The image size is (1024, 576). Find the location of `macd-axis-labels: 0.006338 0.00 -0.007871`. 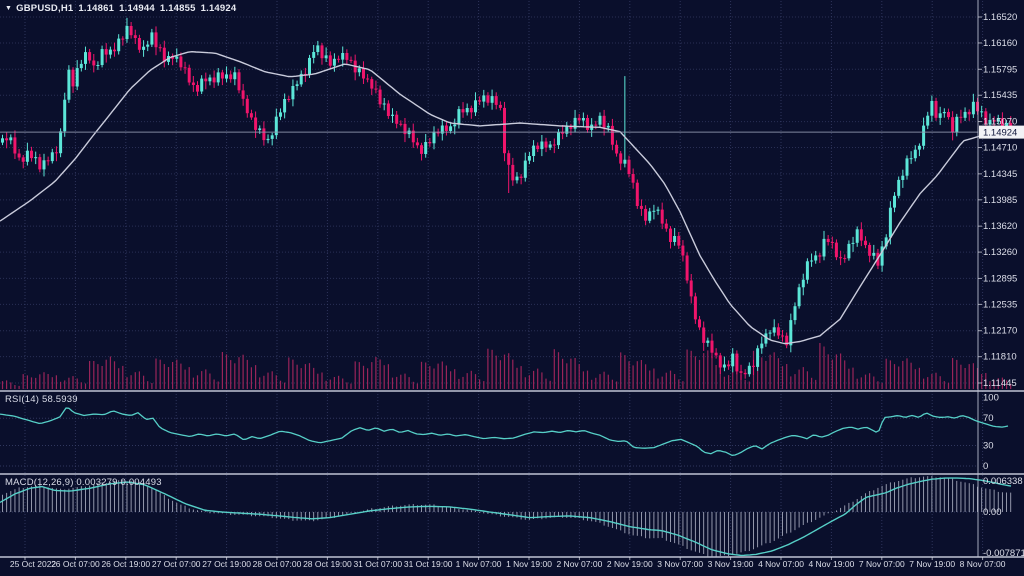

macd-axis-labels: 0.006338 0.00 -0.007871 is located at coordinates (1003, 517).